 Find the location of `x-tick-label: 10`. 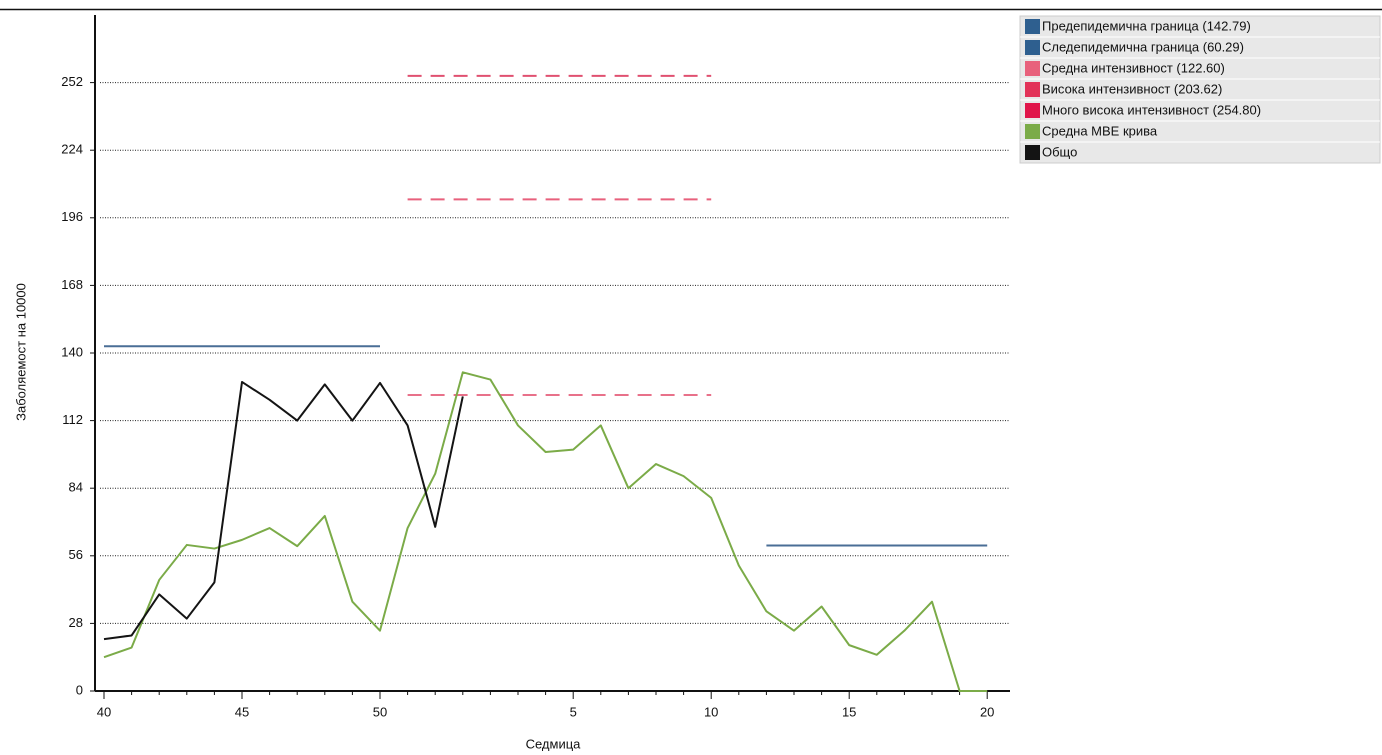

x-tick-label: 10 is located at coordinates (711, 711).